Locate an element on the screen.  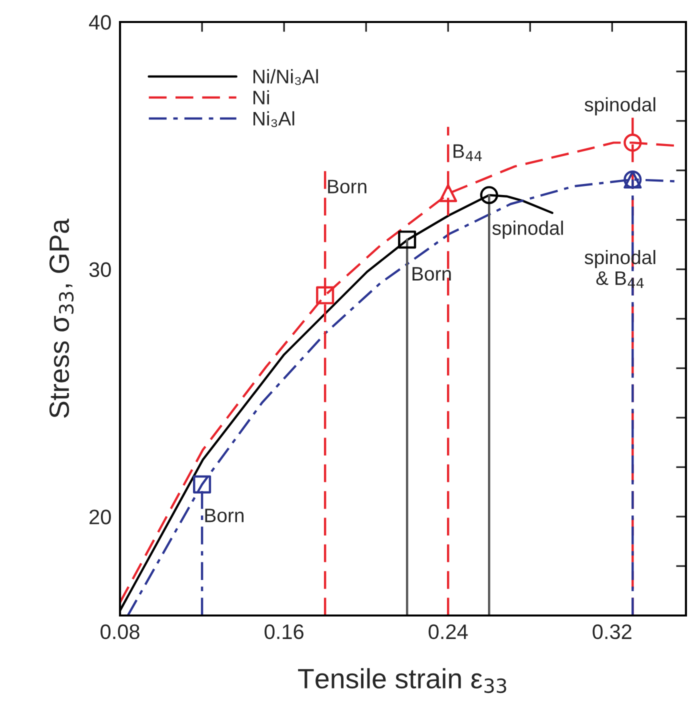
x-tick-label: 0.24 is located at coordinates (448, 632).